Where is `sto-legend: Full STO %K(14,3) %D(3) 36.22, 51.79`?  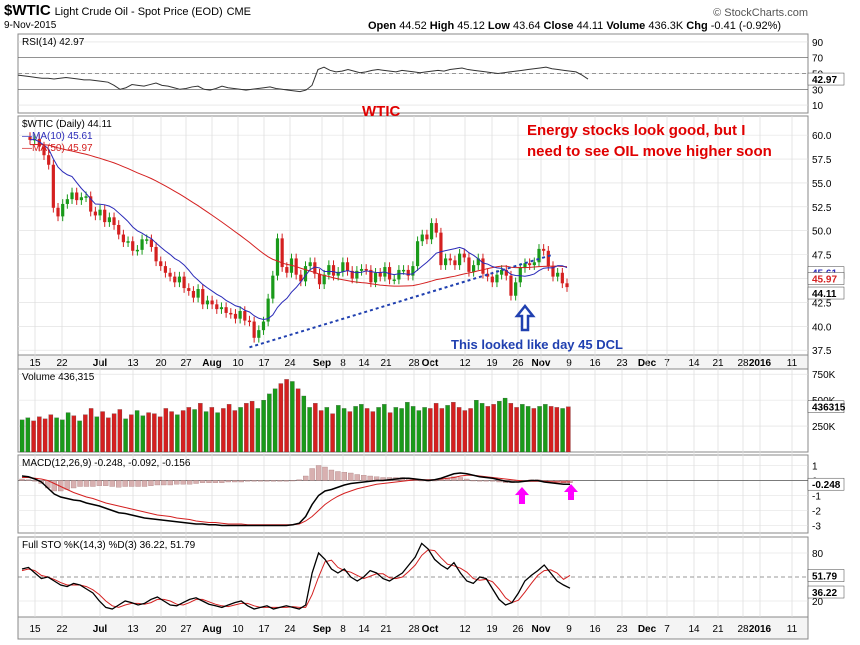
sto-legend: Full STO %K(14,3) %D(3) 36.22, 51.79 is located at coordinates (109, 545).